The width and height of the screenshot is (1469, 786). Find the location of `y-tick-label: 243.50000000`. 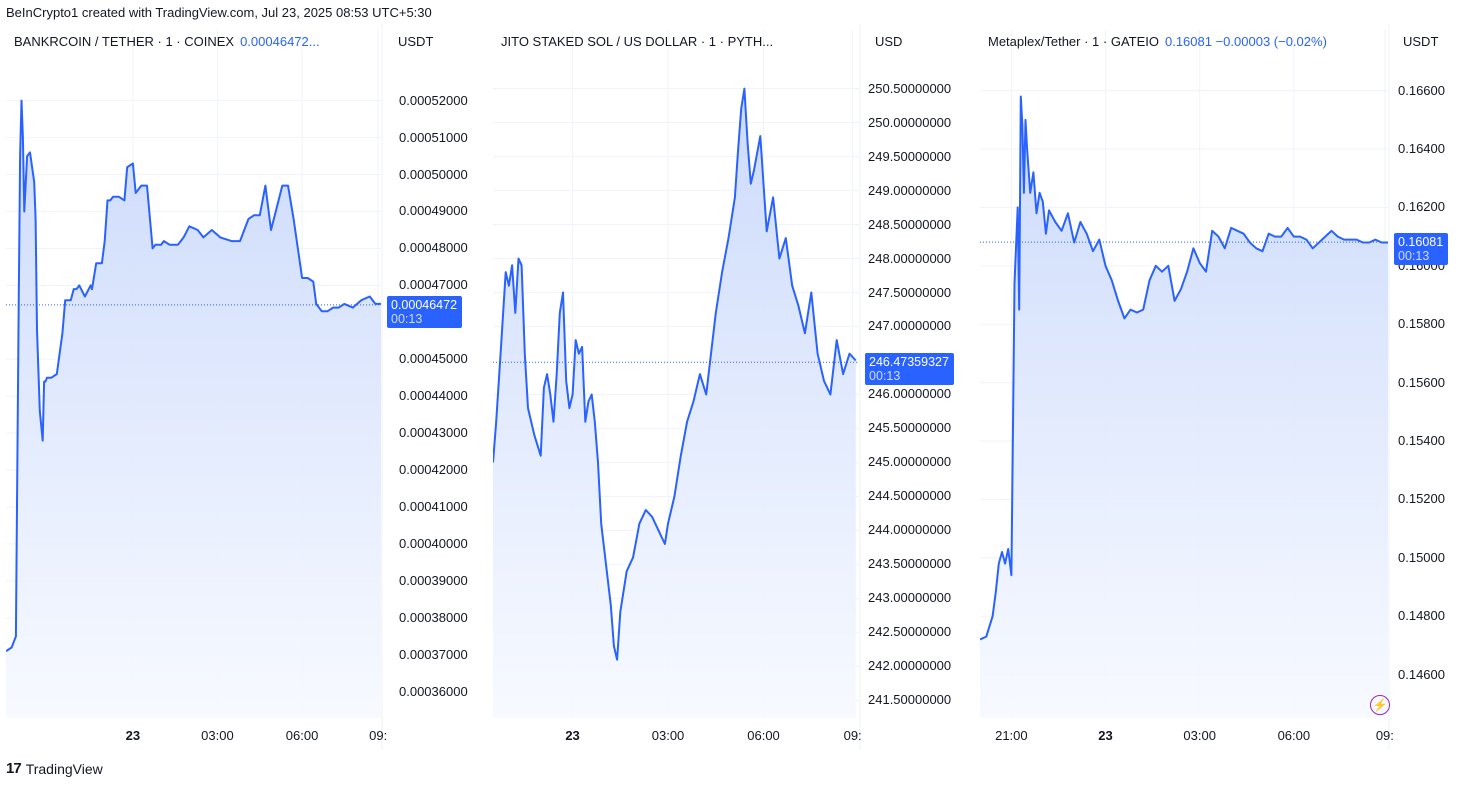

y-tick-label: 243.50000000 is located at coordinates (910, 564).